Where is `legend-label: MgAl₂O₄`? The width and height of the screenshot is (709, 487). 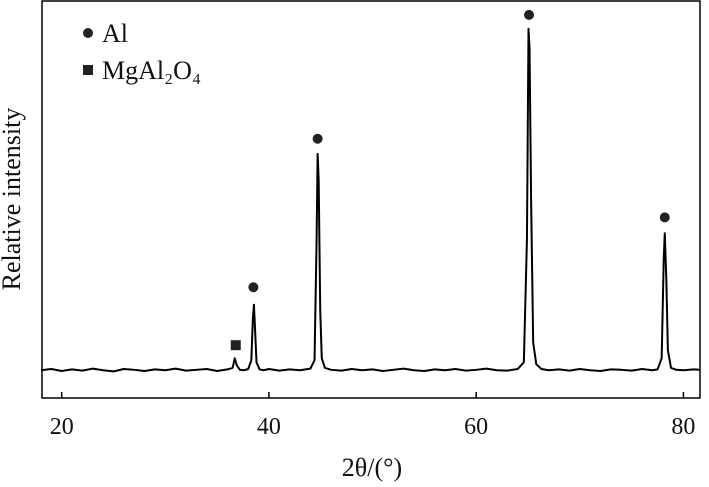 legend-label: MgAl₂O₄ is located at coordinates (151, 70).